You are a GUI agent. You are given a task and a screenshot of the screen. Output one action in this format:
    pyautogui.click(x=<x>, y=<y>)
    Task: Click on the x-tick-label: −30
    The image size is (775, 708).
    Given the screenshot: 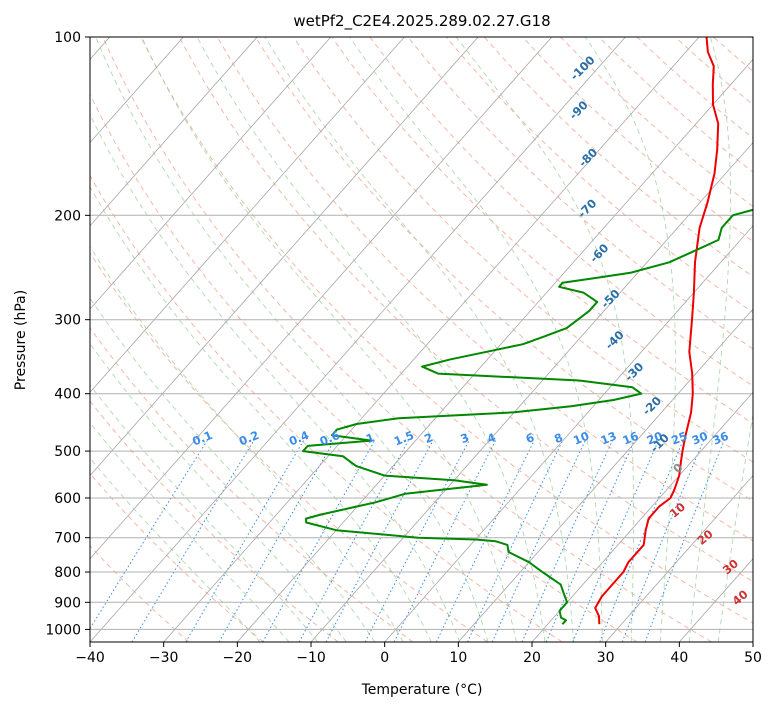 What is the action you would take?
    pyautogui.click(x=164, y=658)
    